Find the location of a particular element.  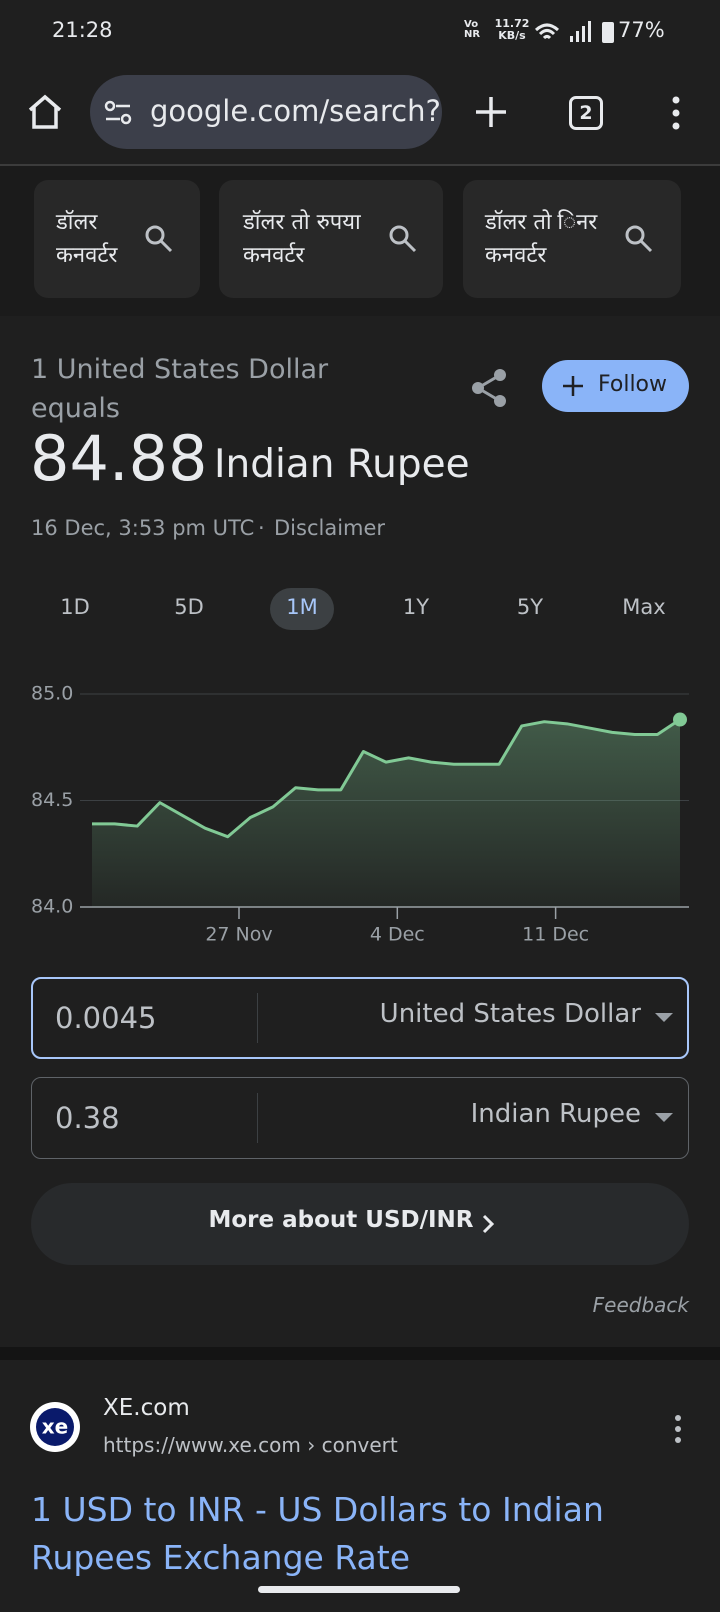

range-tab: 1D is located at coordinates (75, 607).